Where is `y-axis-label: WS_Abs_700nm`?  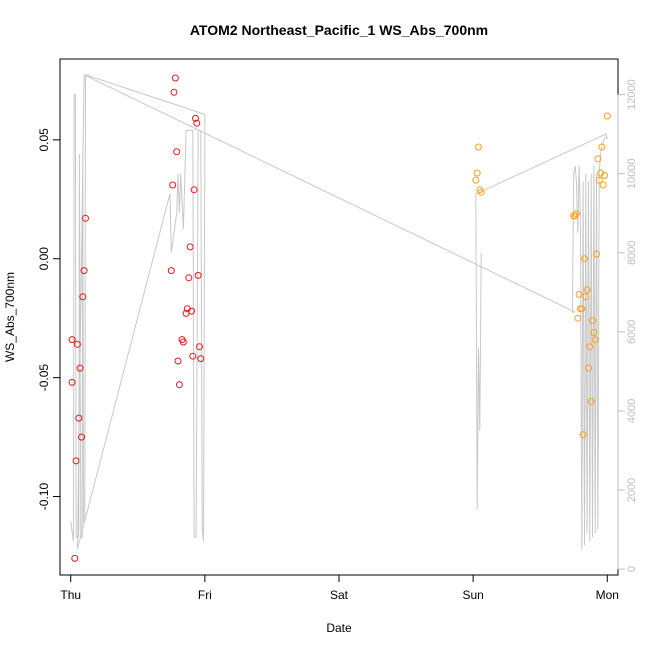
y-axis-label: WS_Abs_700nm is located at coordinates (10, 317).